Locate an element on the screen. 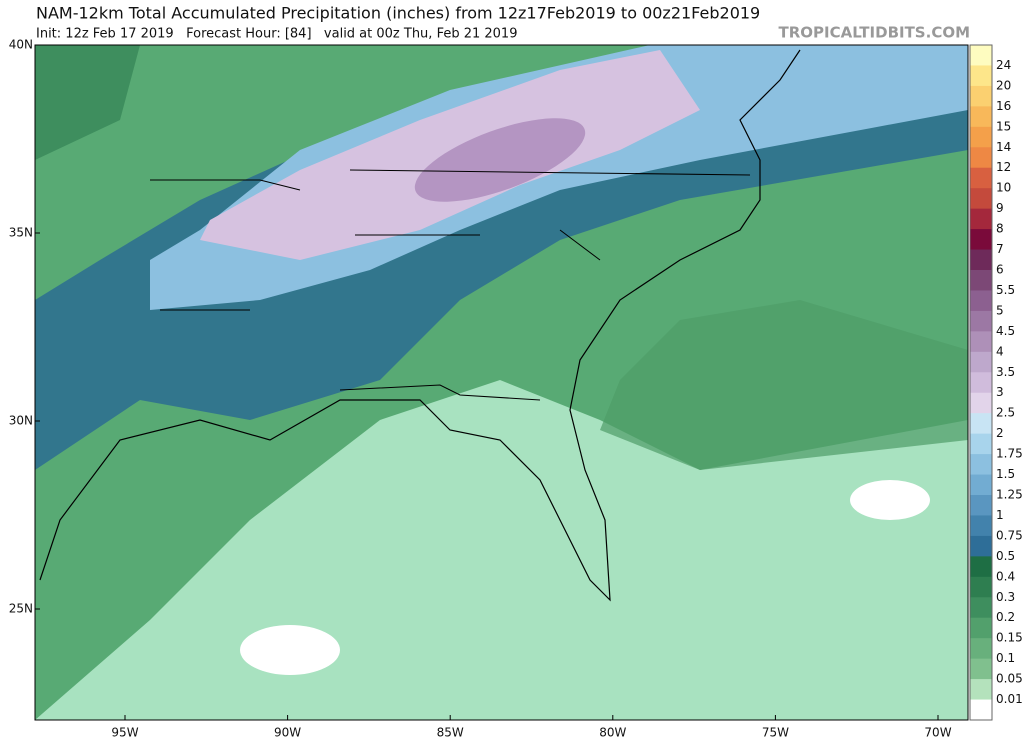 The height and width of the screenshot is (746, 1024). colorbar-label: 0.15 is located at coordinates (1009, 638).